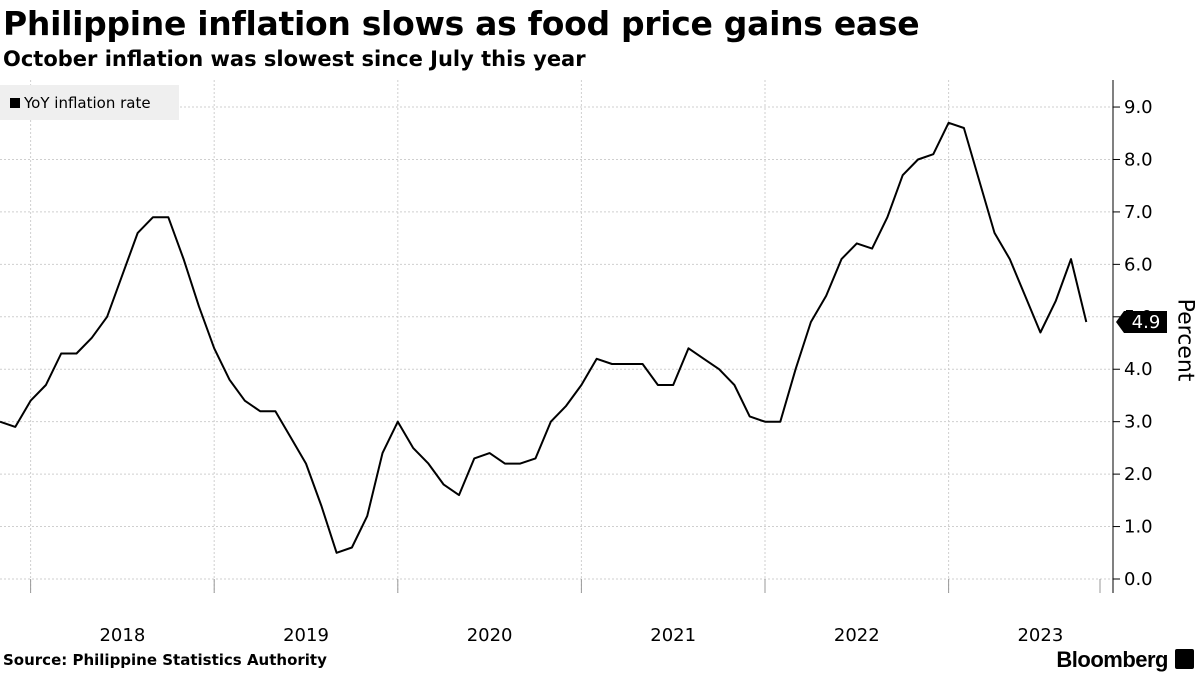 This screenshot has height=675, width=1200. I want to click on y-tick-label: 9.0, so click(1138, 107).